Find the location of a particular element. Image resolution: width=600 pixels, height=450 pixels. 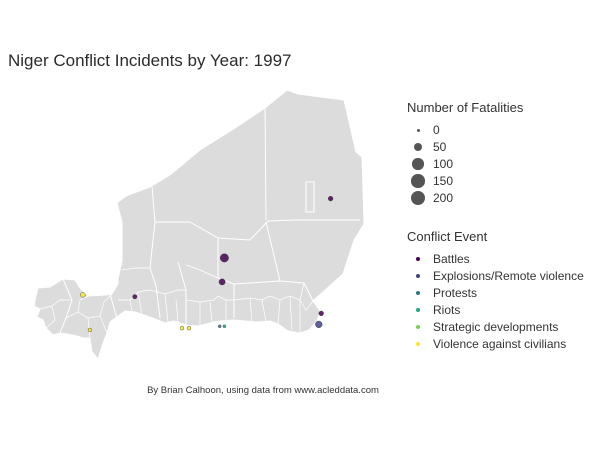

color-legend-title: Conflict Event is located at coordinates (447, 236).